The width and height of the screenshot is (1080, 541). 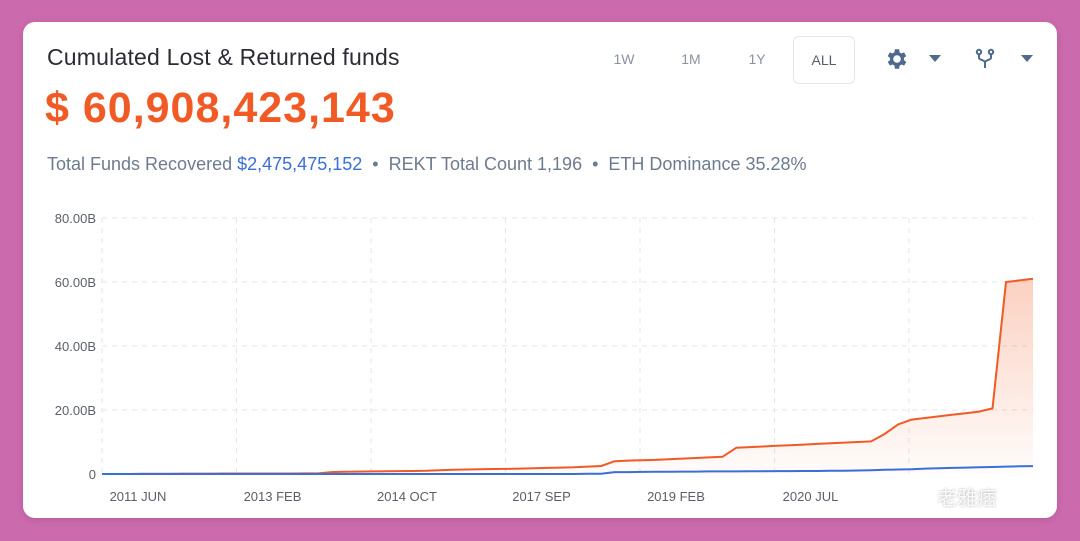 What do you see at coordinates (560, 164) in the screenshot?
I see `rekt-count-value: 1,196` at bounding box center [560, 164].